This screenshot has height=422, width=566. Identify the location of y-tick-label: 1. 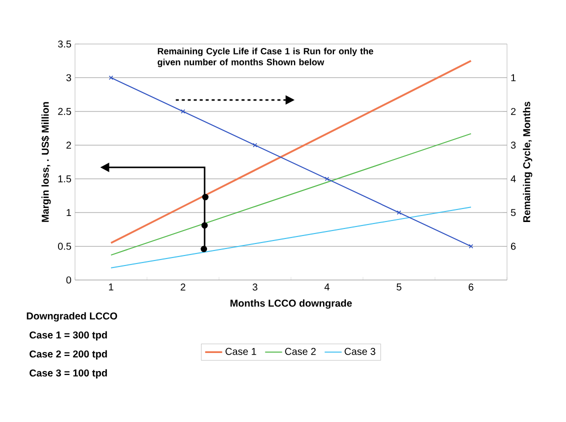
(69, 212).